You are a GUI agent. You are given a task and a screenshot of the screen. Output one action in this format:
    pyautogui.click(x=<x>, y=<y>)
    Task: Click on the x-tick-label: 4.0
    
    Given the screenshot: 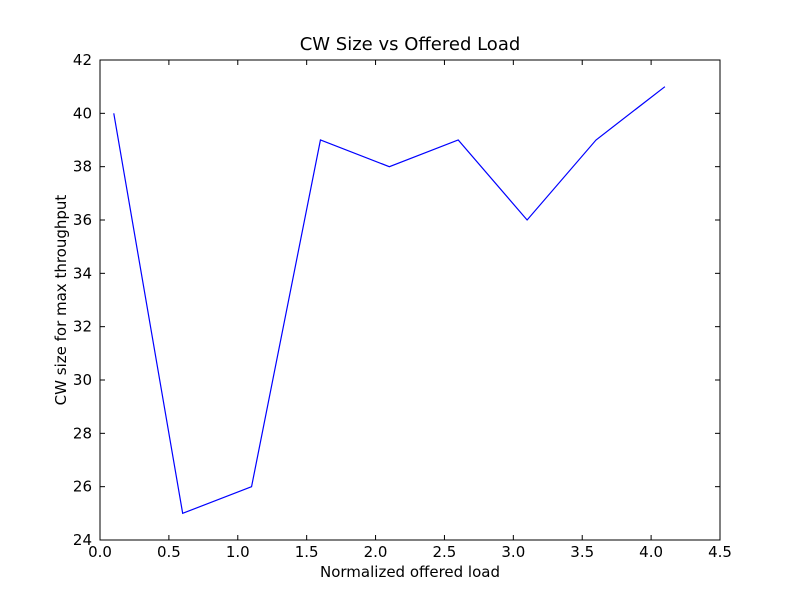 What is the action you would take?
    pyautogui.click(x=651, y=552)
    